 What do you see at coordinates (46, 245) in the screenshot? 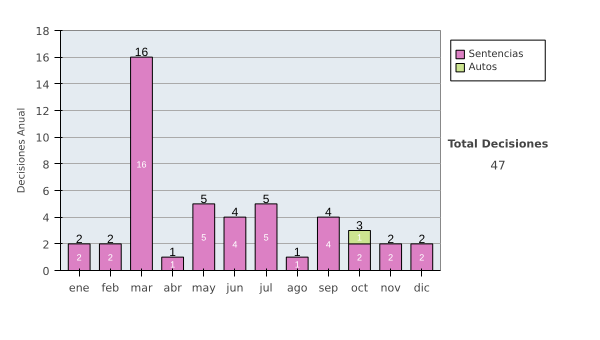
I see `y-tick-label: 2` at bounding box center [46, 245].